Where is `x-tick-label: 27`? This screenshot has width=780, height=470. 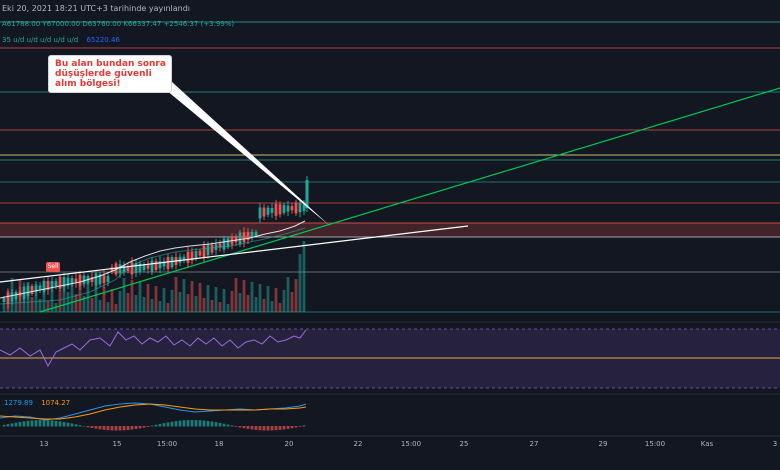 x-tick-label: 27 is located at coordinates (534, 444).